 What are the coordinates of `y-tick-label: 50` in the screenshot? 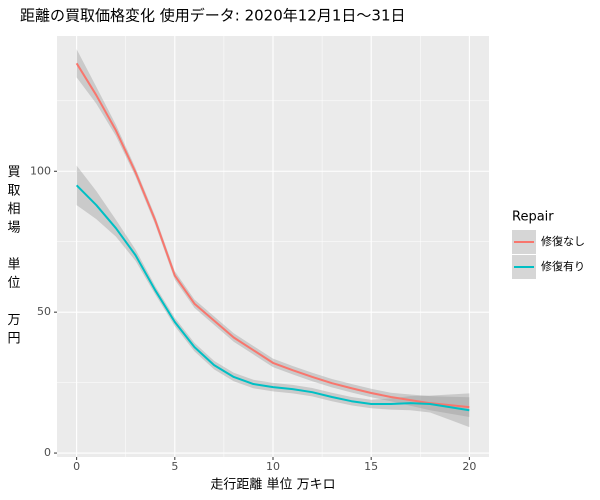 It's located at (44, 311).